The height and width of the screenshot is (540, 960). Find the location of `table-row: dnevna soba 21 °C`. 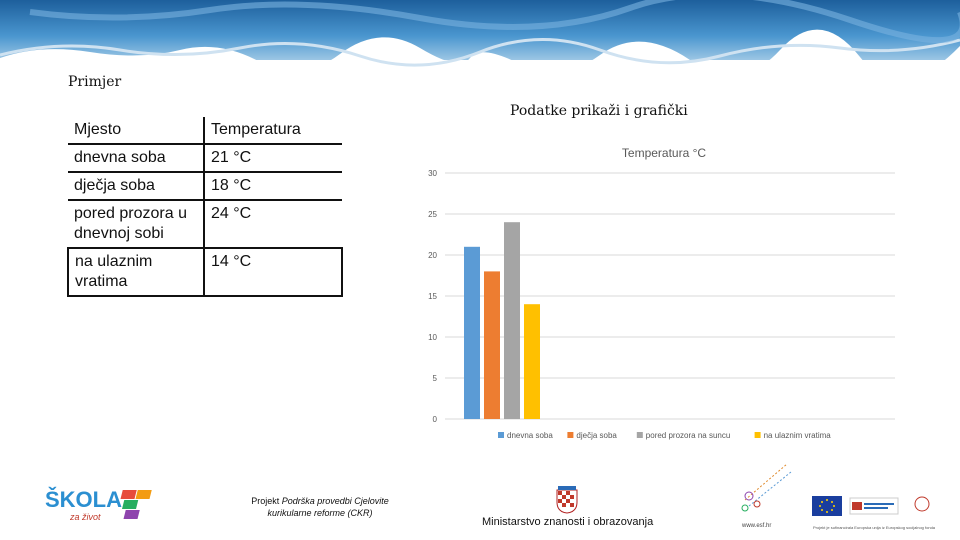

table-row: dnevna soba 21 °C is located at coordinates (205, 158).